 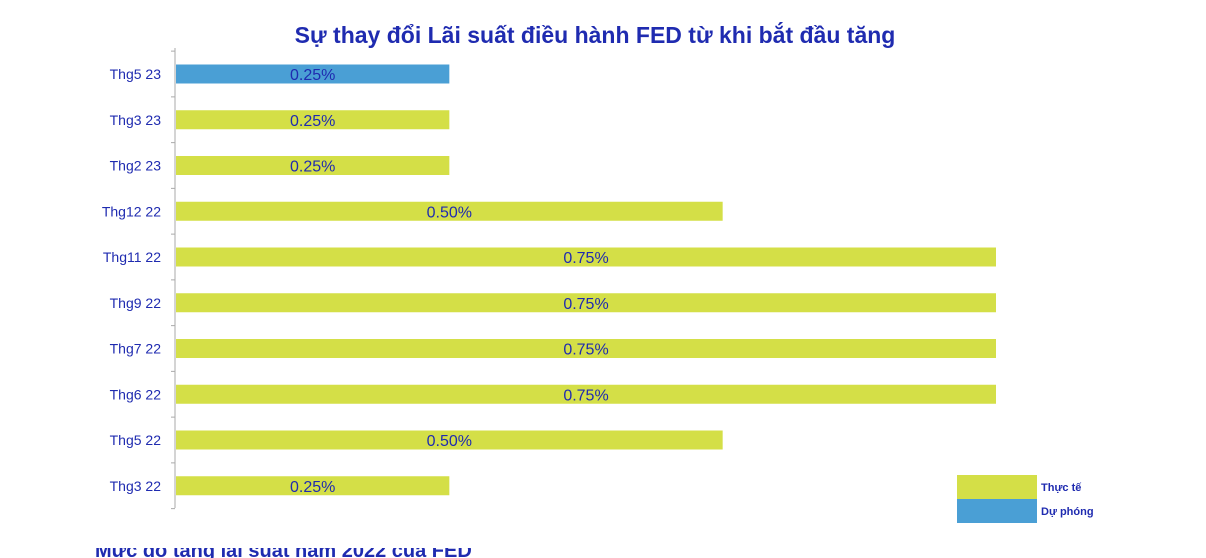 I want to click on category-label: Thg3 22, so click(x=136, y=486).